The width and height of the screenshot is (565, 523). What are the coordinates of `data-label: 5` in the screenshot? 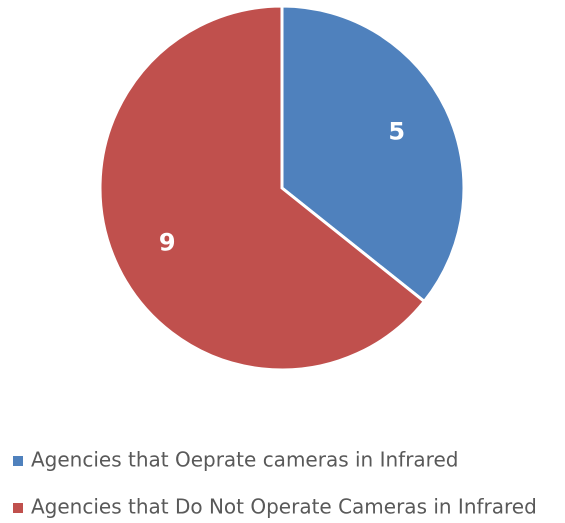 It's located at (396, 132).